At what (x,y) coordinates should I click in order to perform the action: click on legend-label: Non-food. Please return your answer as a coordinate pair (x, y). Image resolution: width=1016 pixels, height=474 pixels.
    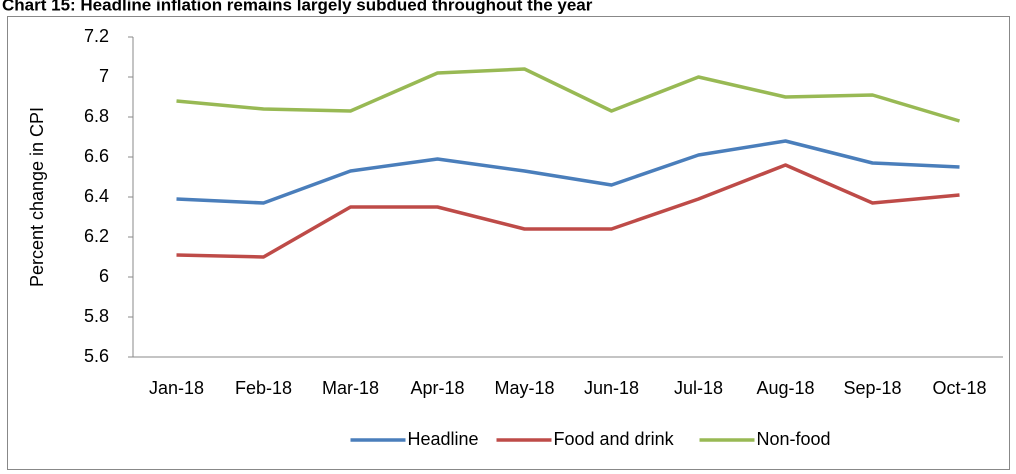
    Looking at the image, I should click on (794, 439).